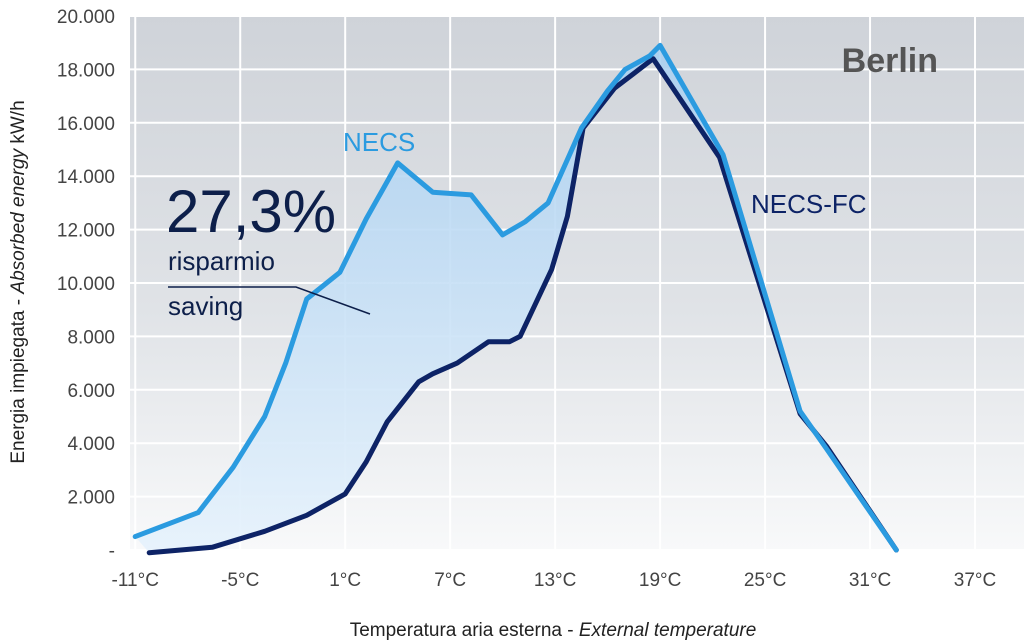 Image resolution: width=1024 pixels, height=643 pixels. I want to click on x-tick-label: 19°C, so click(660, 580).